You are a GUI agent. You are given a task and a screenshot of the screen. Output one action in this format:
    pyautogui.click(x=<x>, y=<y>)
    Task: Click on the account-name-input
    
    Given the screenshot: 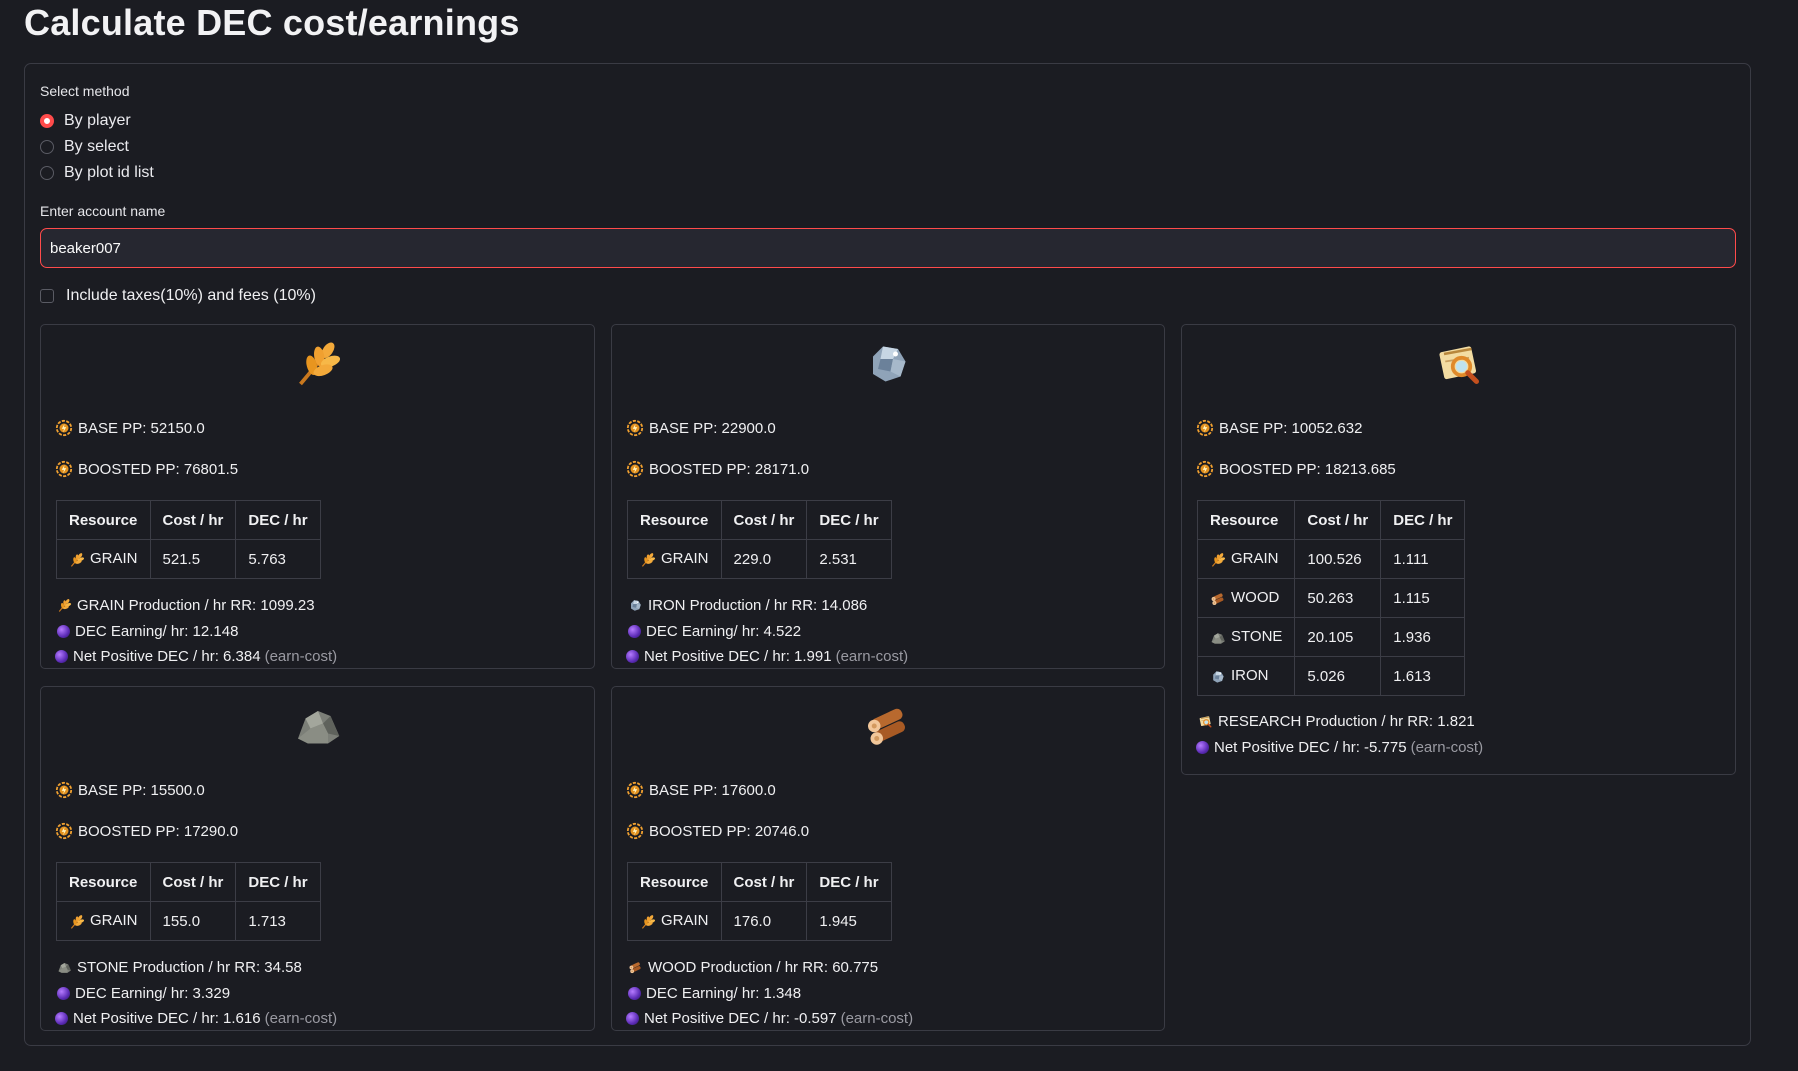 What is the action you would take?
    pyautogui.click(x=888, y=248)
    